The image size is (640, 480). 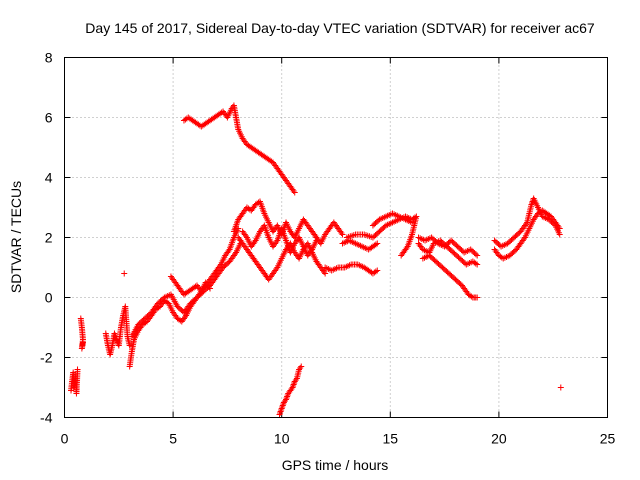 I want to click on y-tick-label: 2, so click(x=49, y=238).